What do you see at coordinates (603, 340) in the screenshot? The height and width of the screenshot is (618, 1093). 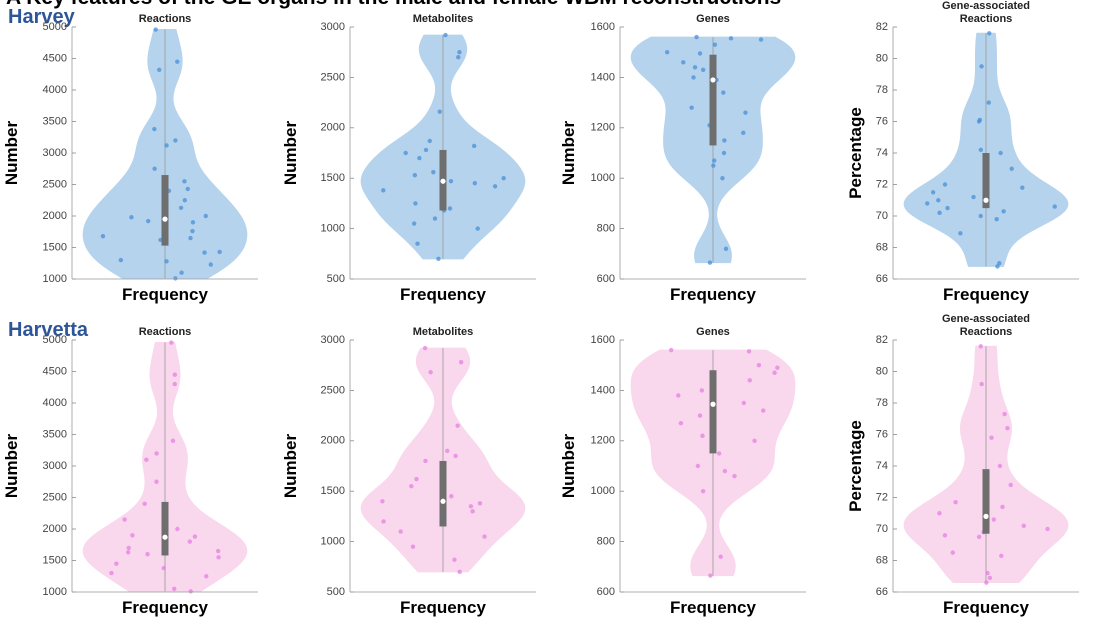 I see `y-tick-label: 1600` at bounding box center [603, 340].